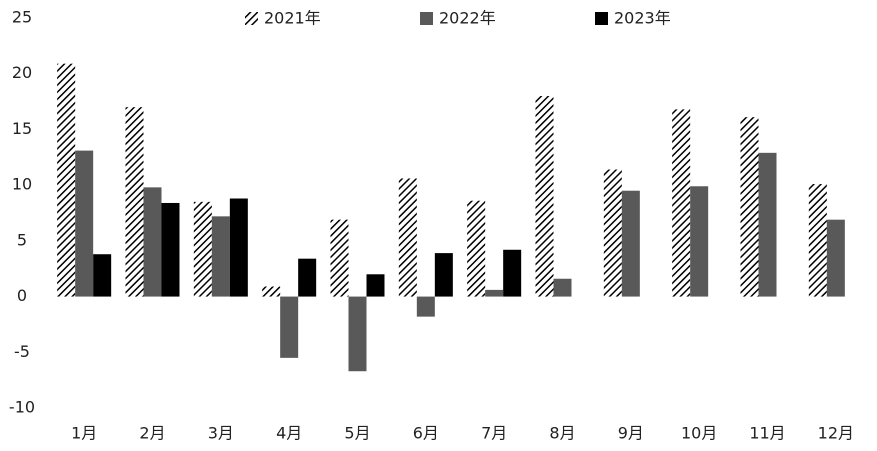 This screenshot has width=877, height=451. What do you see at coordinates (836, 433) in the screenshot?
I see `x-tick-label: 12月` at bounding box center [836, 433].